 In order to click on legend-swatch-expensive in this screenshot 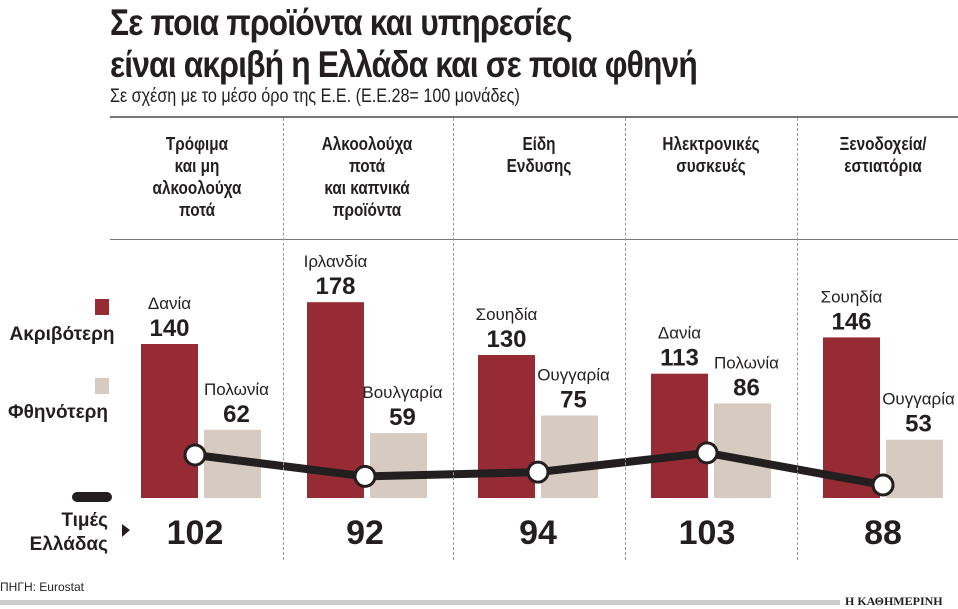, I will do `click(102, 307)`.